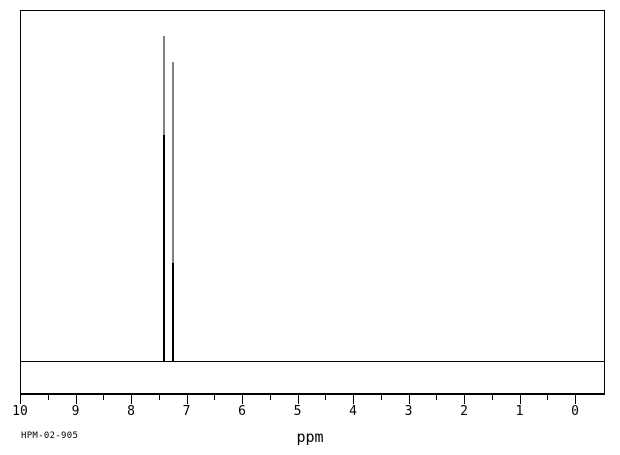  I want to click on x-tick-label-4: 4, so click(353, 411).